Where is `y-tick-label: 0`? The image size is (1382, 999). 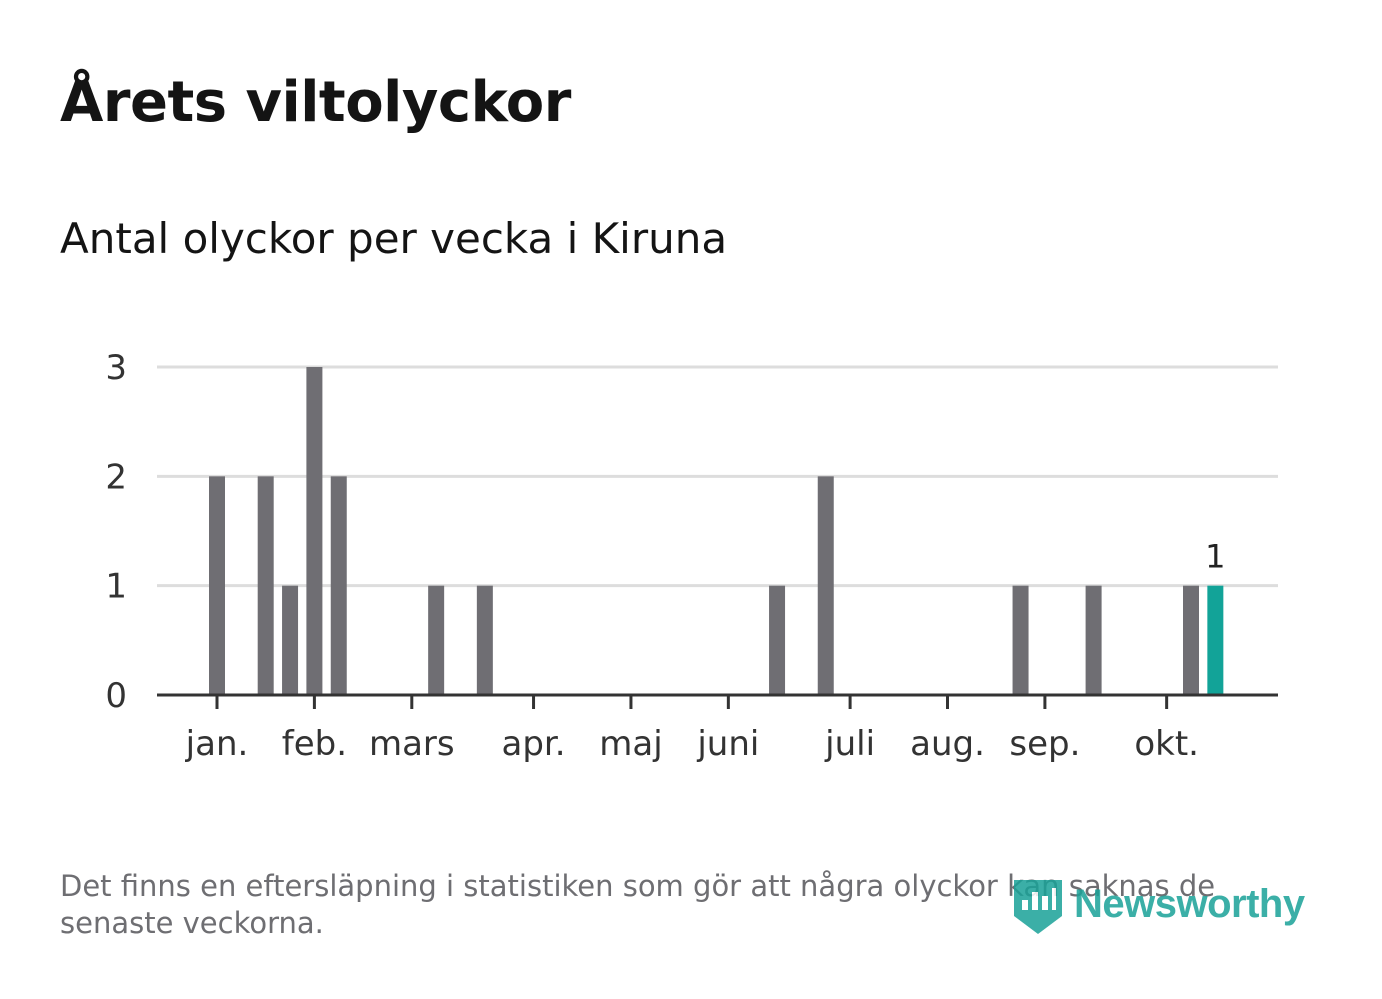
y-tick-label: 0 is located at coordinates (116, 696).